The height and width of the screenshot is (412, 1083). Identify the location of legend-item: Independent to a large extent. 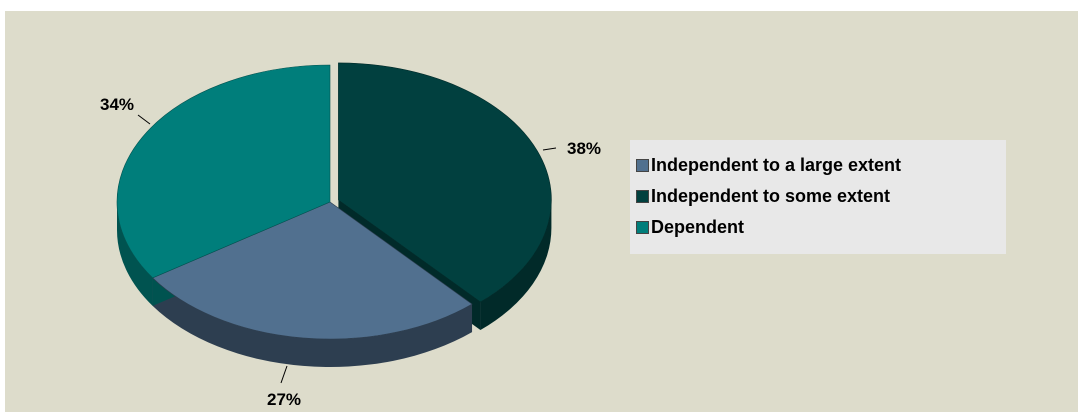
(818, 165).